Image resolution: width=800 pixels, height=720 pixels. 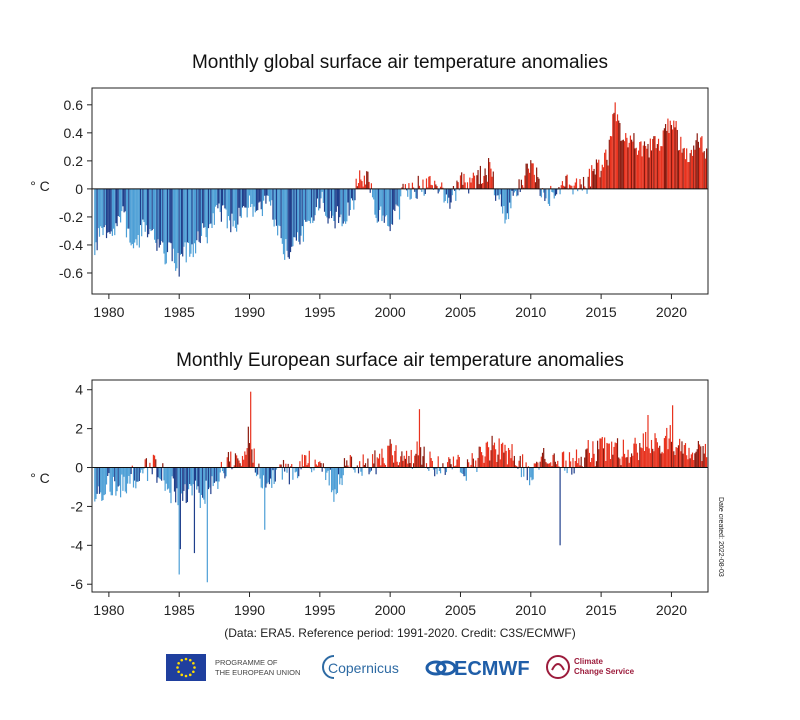 What do you see at coordinates (79, 468) in the screenshot?
I see `y-tick-label: 0` at bounding box center [79, 468].